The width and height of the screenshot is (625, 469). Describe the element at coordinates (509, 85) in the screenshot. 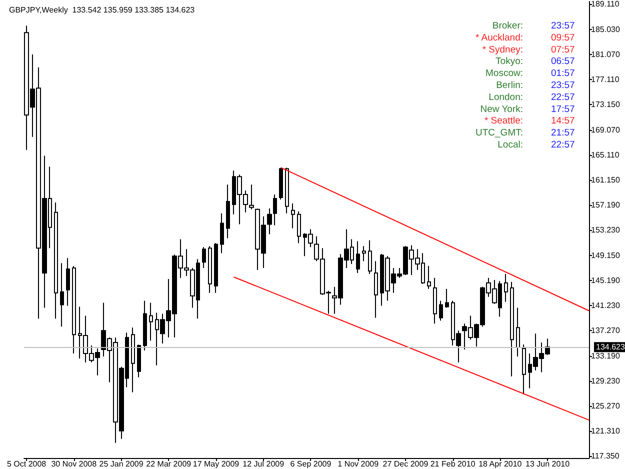

I see `annotation: Berlin:` at that location.